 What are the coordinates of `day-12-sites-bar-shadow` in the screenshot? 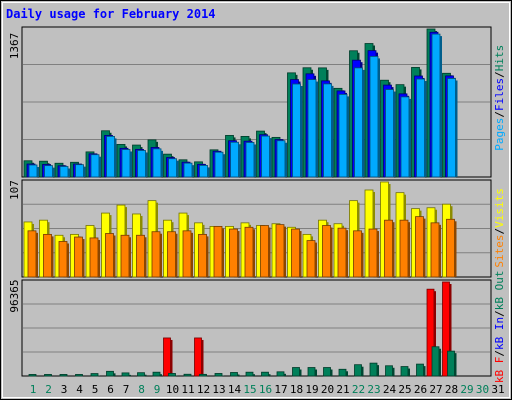 It's located at (207, 256).